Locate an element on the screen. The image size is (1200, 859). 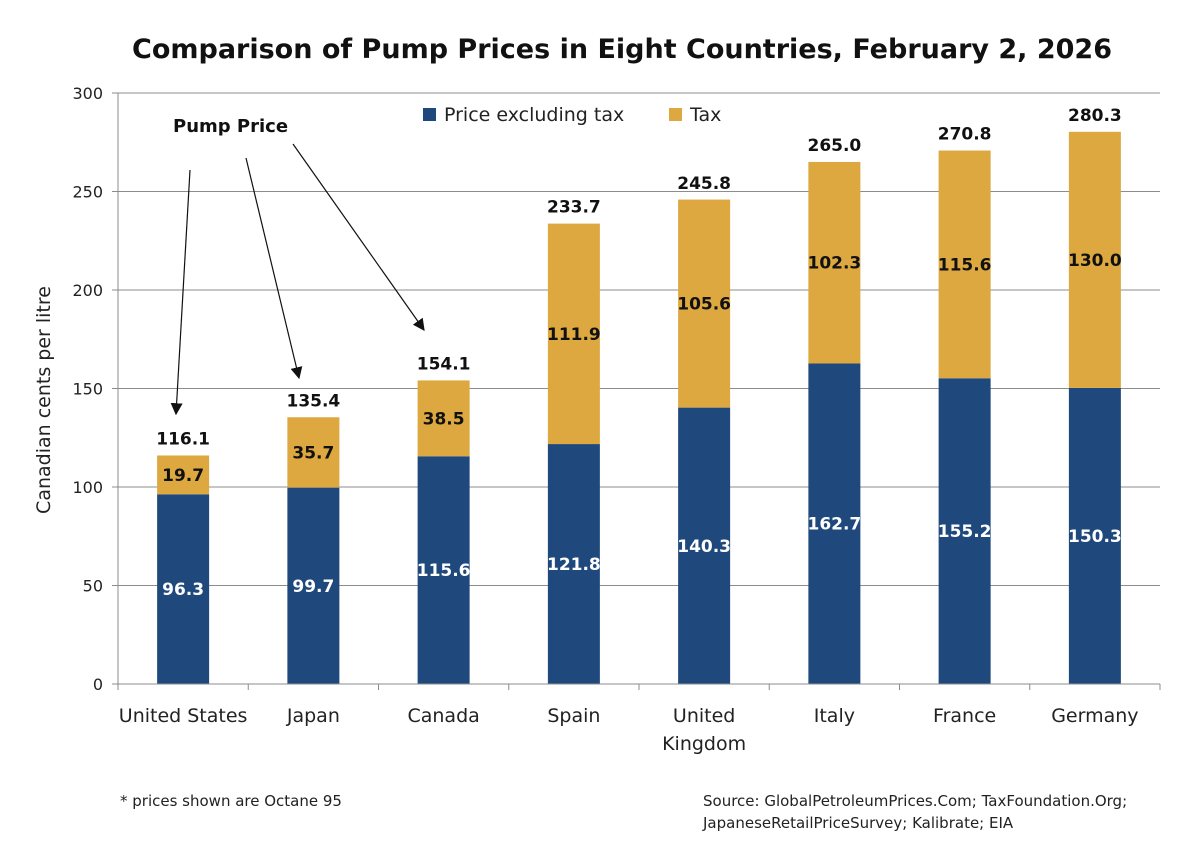
segment-value-label: 121.8 is located at coordinates (574, 565).